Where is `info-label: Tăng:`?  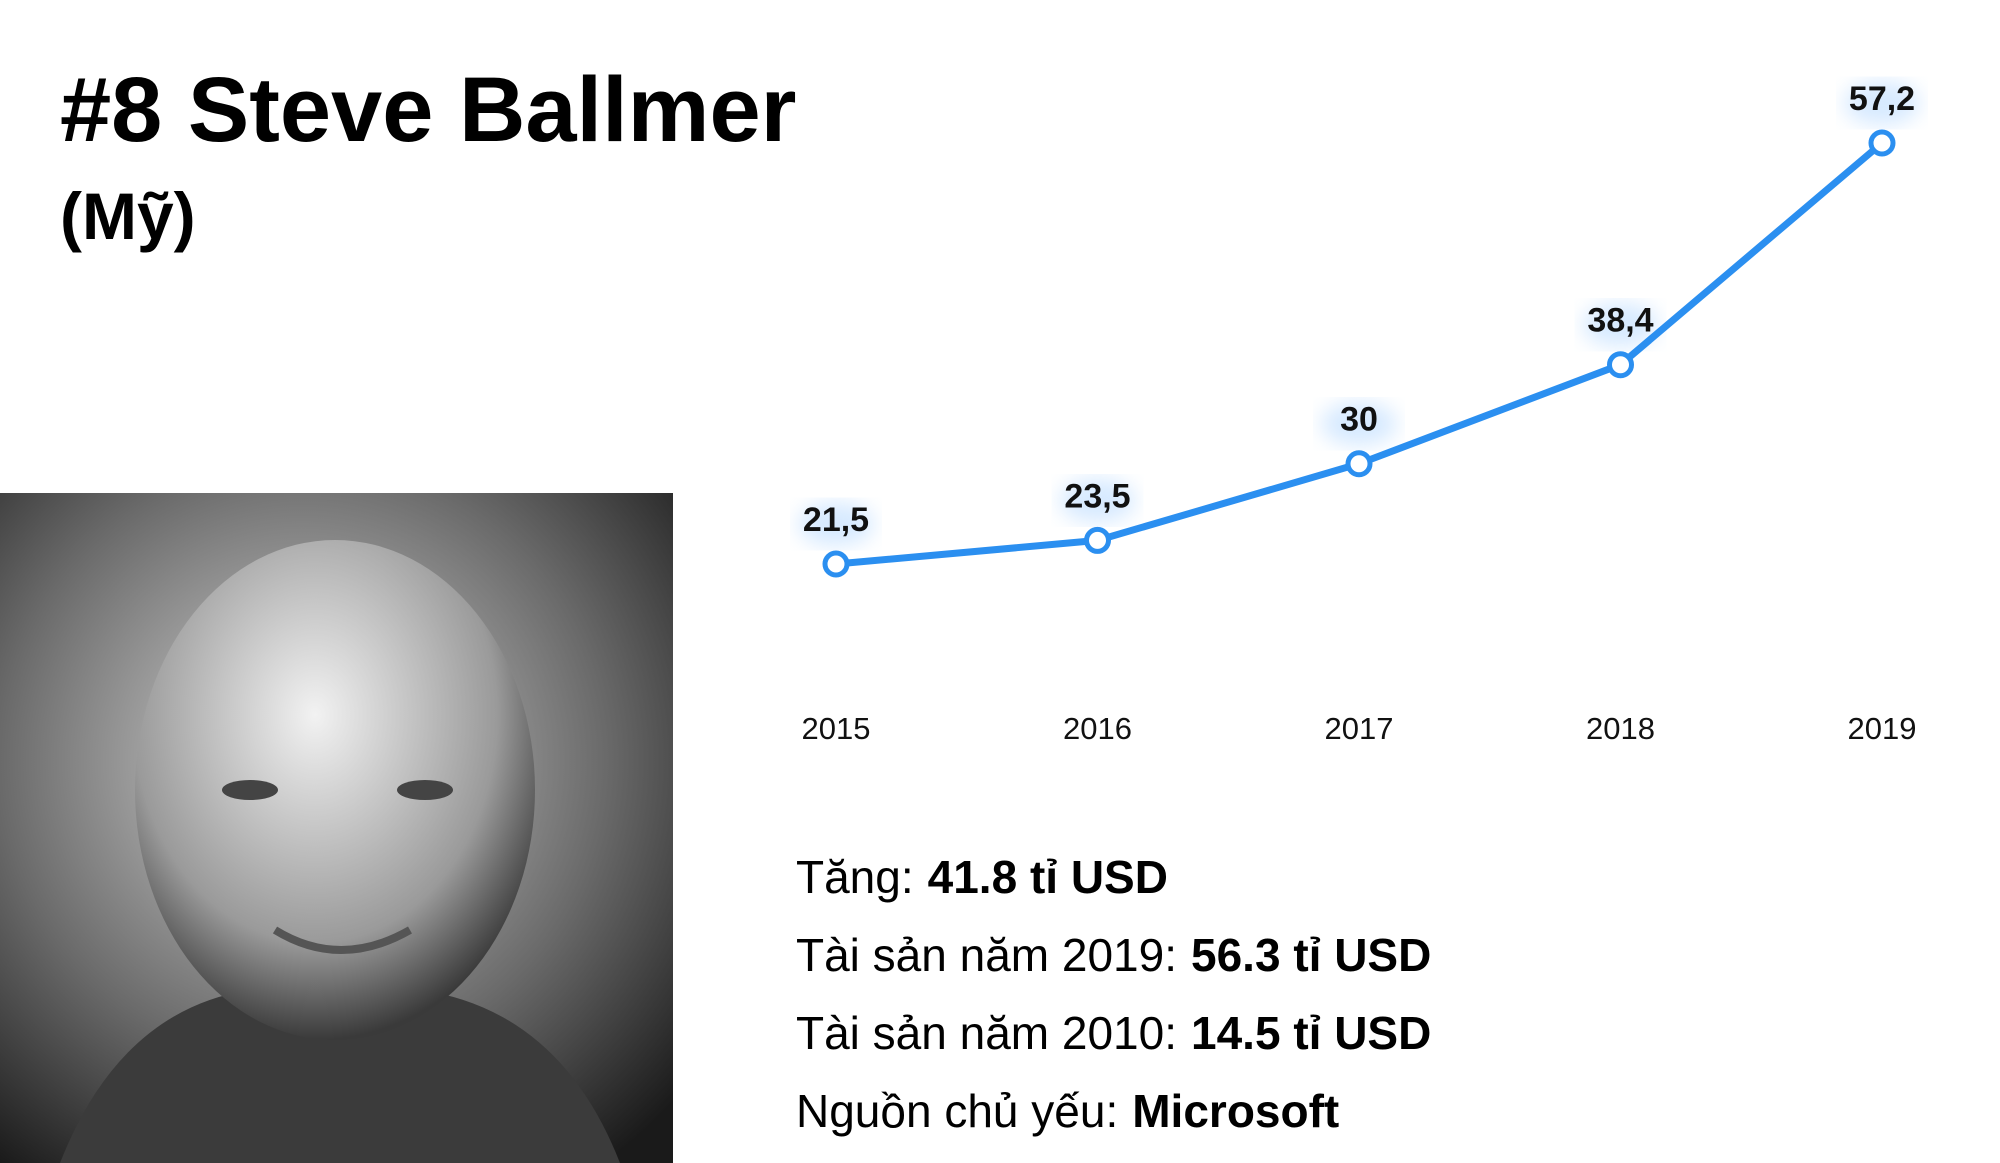 info-label: Tăng: is located at coordinates (855, 877).